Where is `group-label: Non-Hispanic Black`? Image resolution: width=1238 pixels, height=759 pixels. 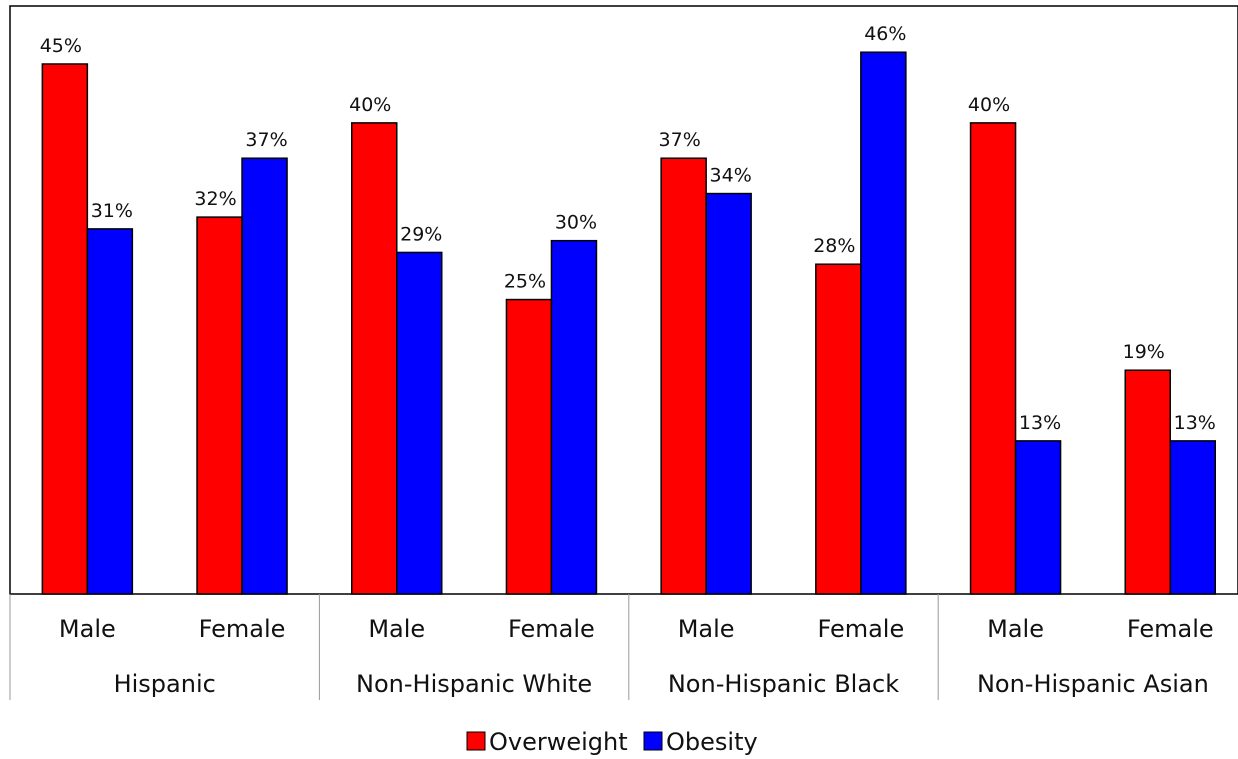
group-label: Non-Hispanic Black is located at coordinates (783, 684).